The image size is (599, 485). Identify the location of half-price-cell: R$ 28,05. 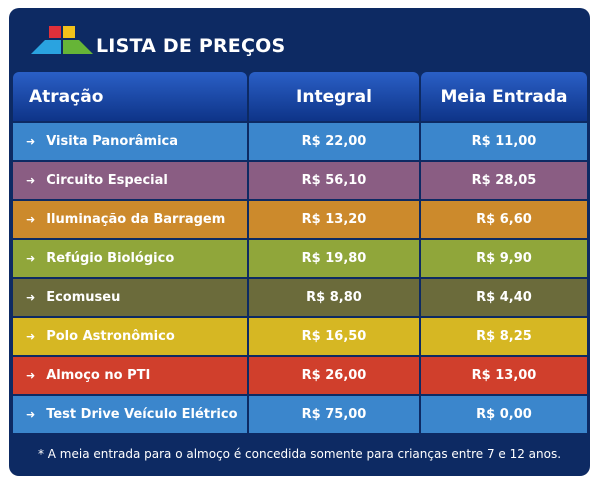
(504, 180).